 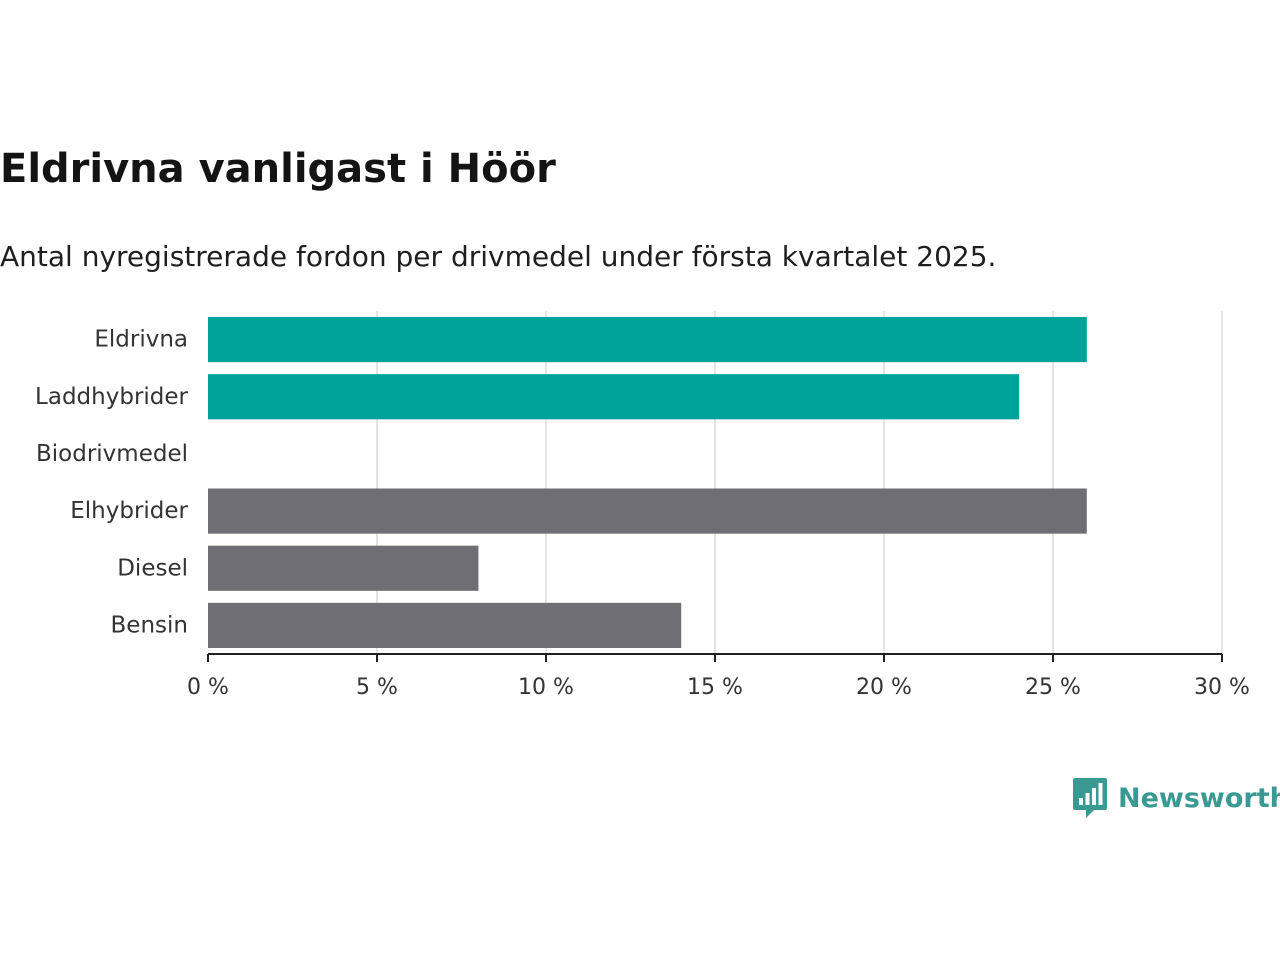 What do you see at coordinates (208, 687) in the screenshot?
I see `x-tick-label: 0 %` at bounding box center [208, 687].